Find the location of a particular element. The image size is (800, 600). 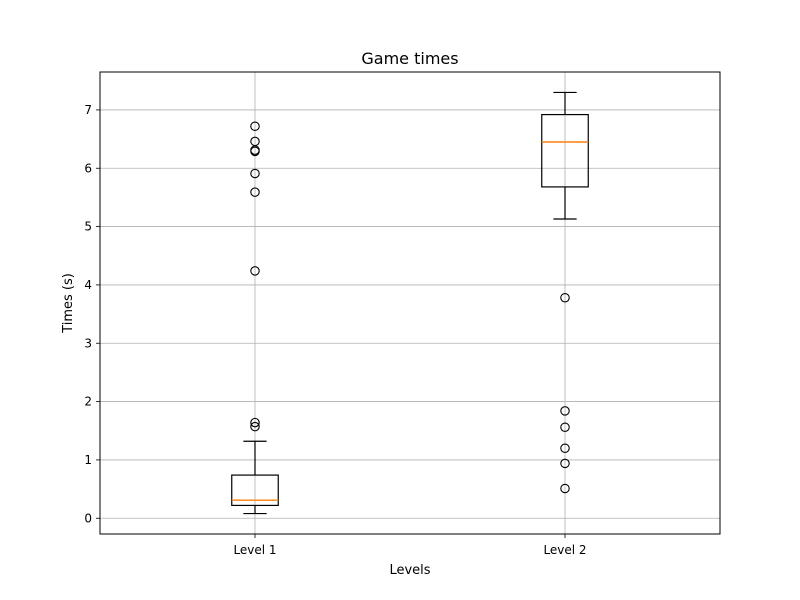

x-tick-label: Level 2 is located at coordinates (564, 550).